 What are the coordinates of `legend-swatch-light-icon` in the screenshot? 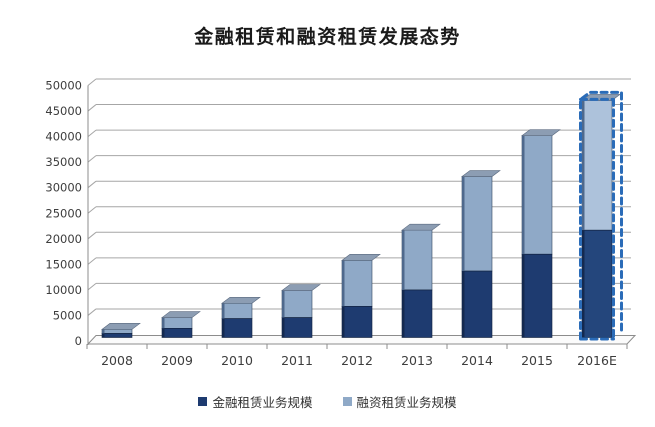 It's located at (347, 401).